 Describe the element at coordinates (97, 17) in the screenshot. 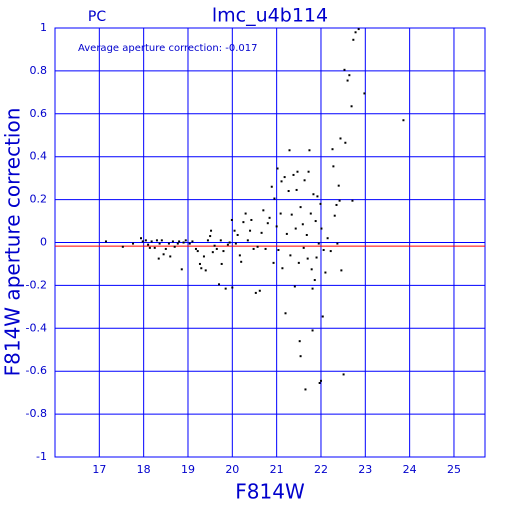

I see `camera-label: PC` at that location.